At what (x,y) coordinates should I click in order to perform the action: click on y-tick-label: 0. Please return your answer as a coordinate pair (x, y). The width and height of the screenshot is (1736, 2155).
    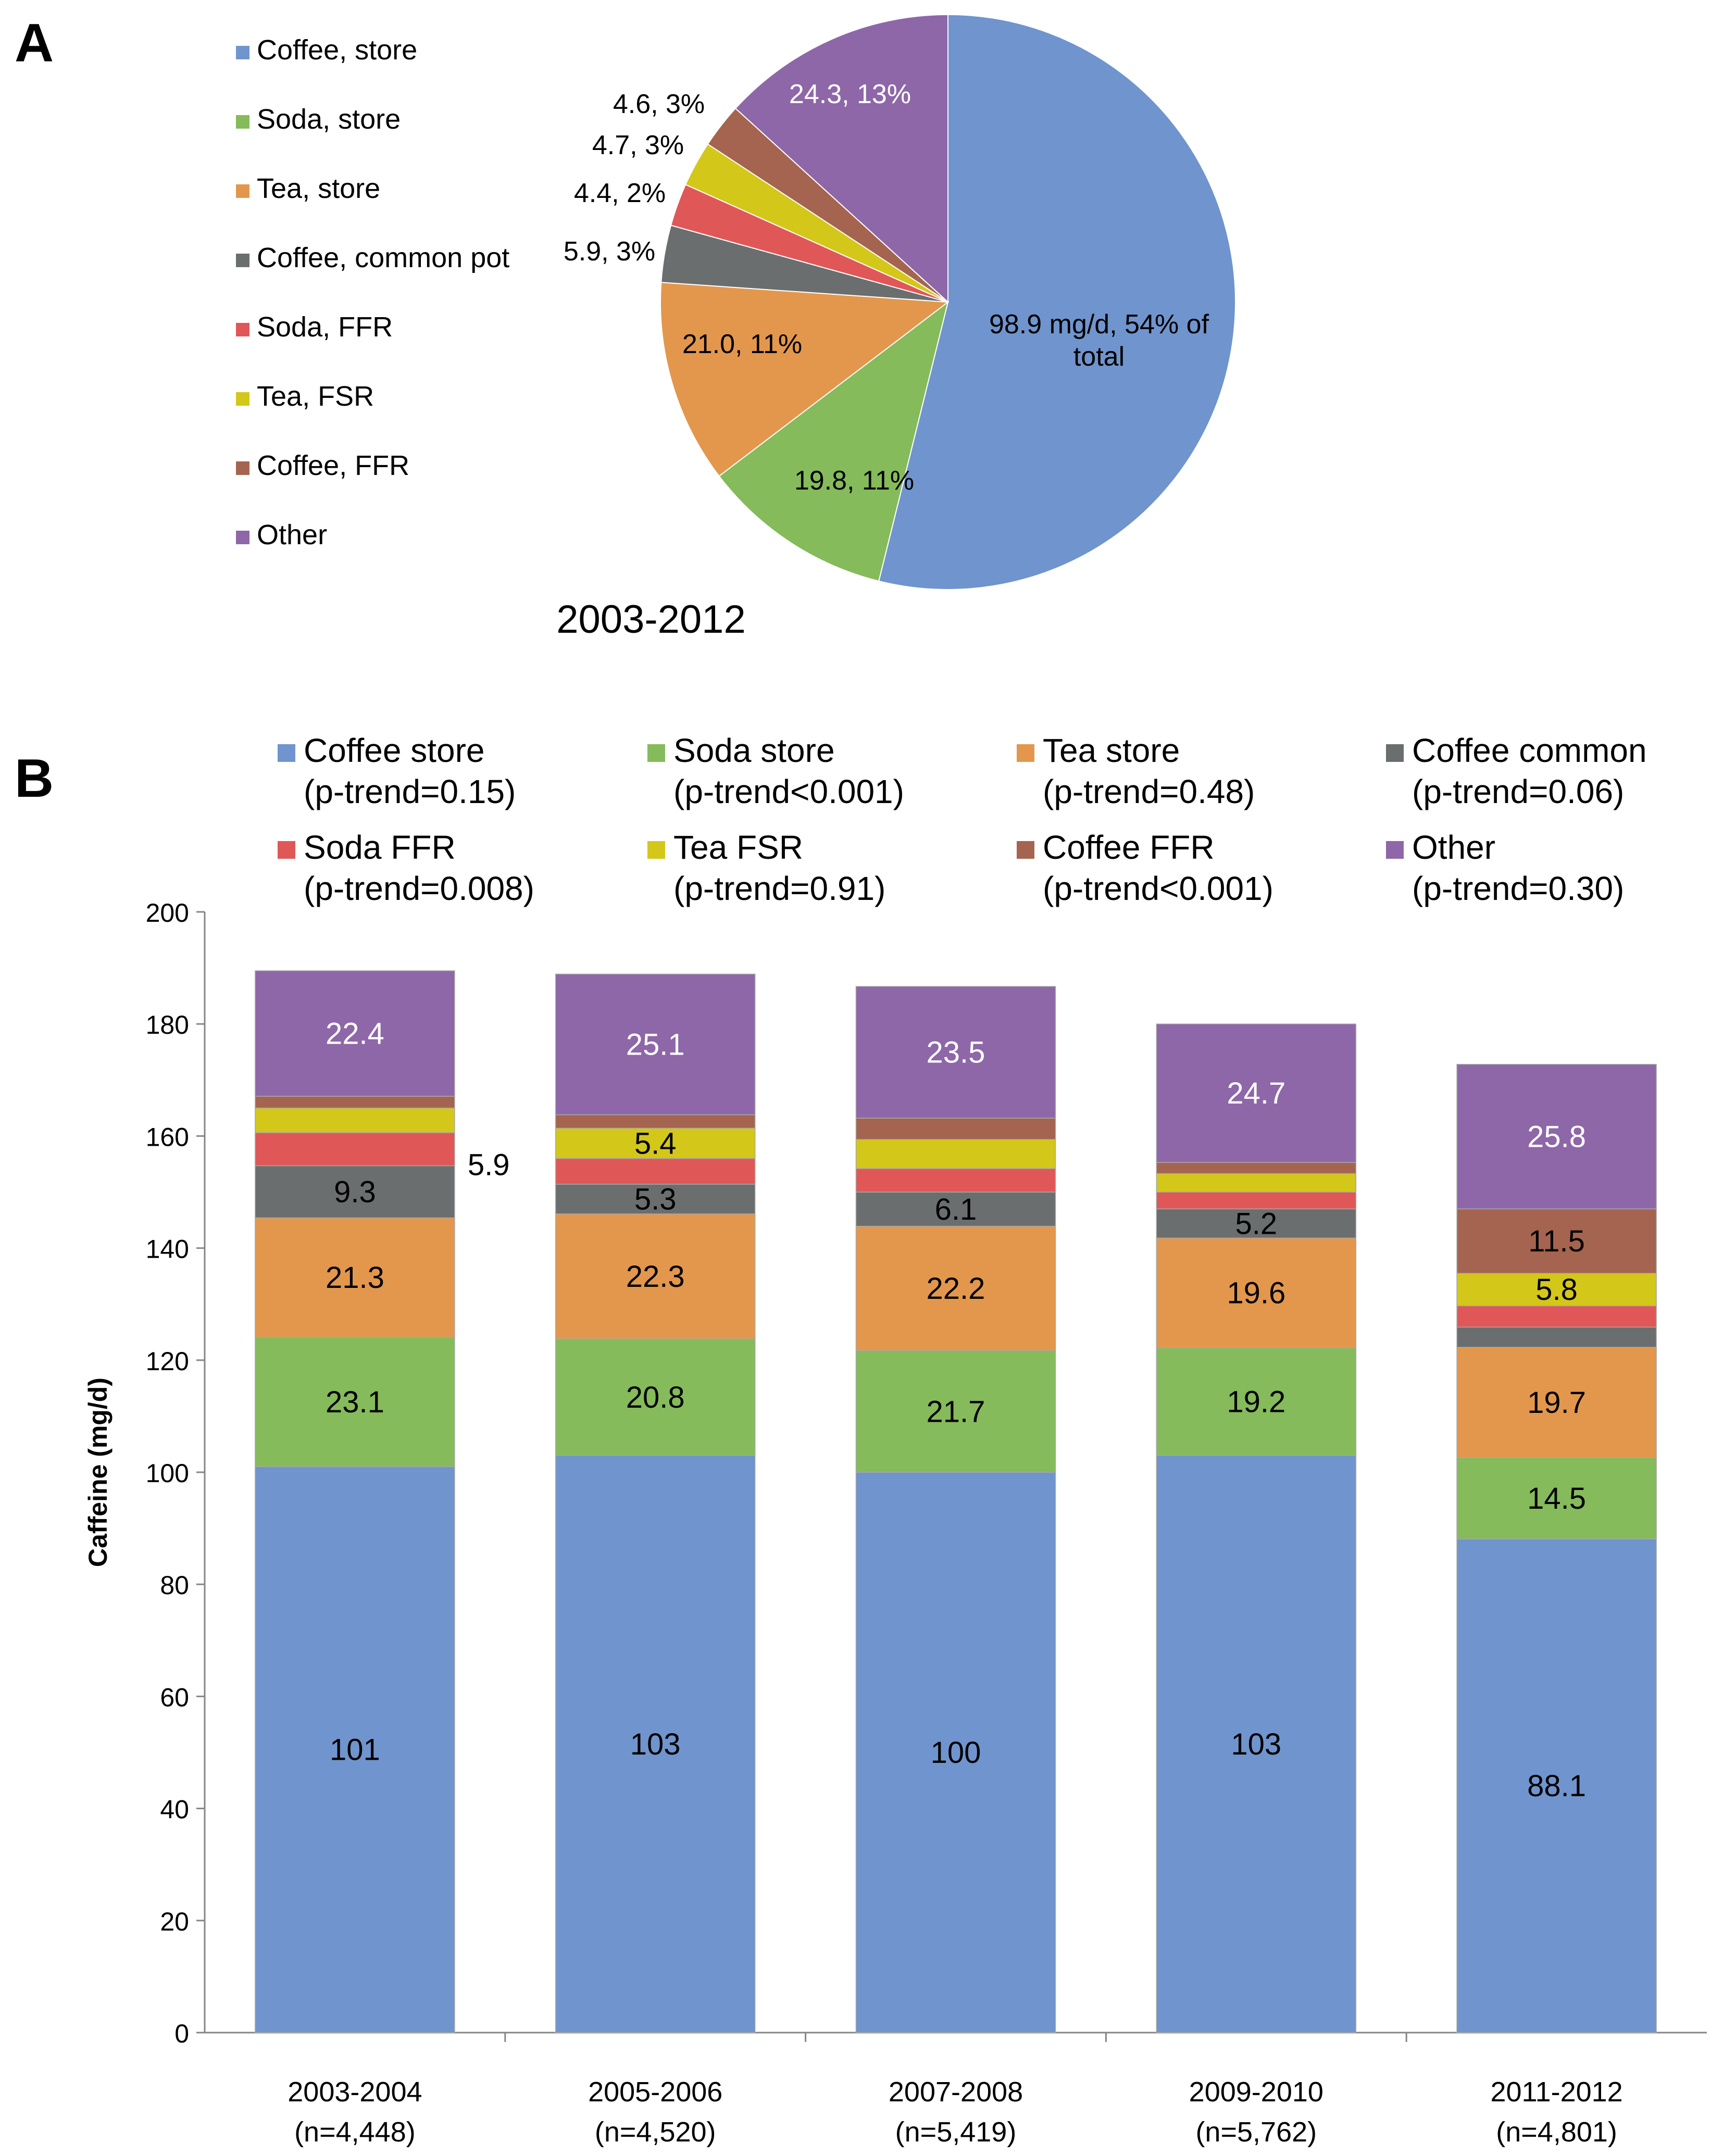
    Looking at the image, I should click on (182, 2034).